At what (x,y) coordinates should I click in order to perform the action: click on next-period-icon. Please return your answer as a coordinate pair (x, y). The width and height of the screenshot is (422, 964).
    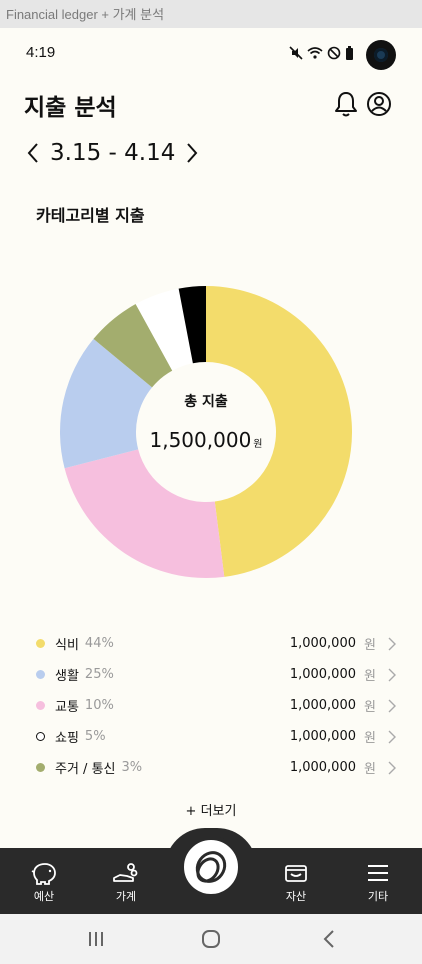
    Looking at the image, I should click on (192, 153).